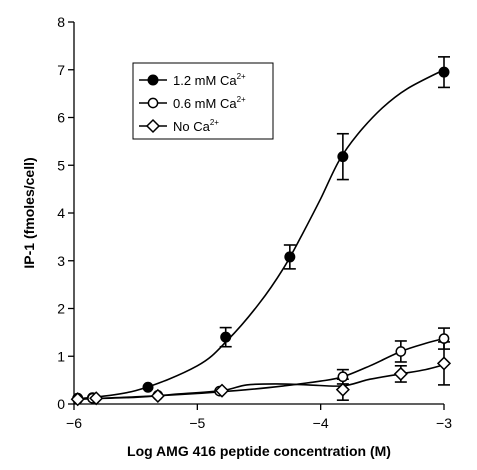 The height and width of the screenshot is (470, 477). I want to click on y-tick-label: 4, so click(61, 213).